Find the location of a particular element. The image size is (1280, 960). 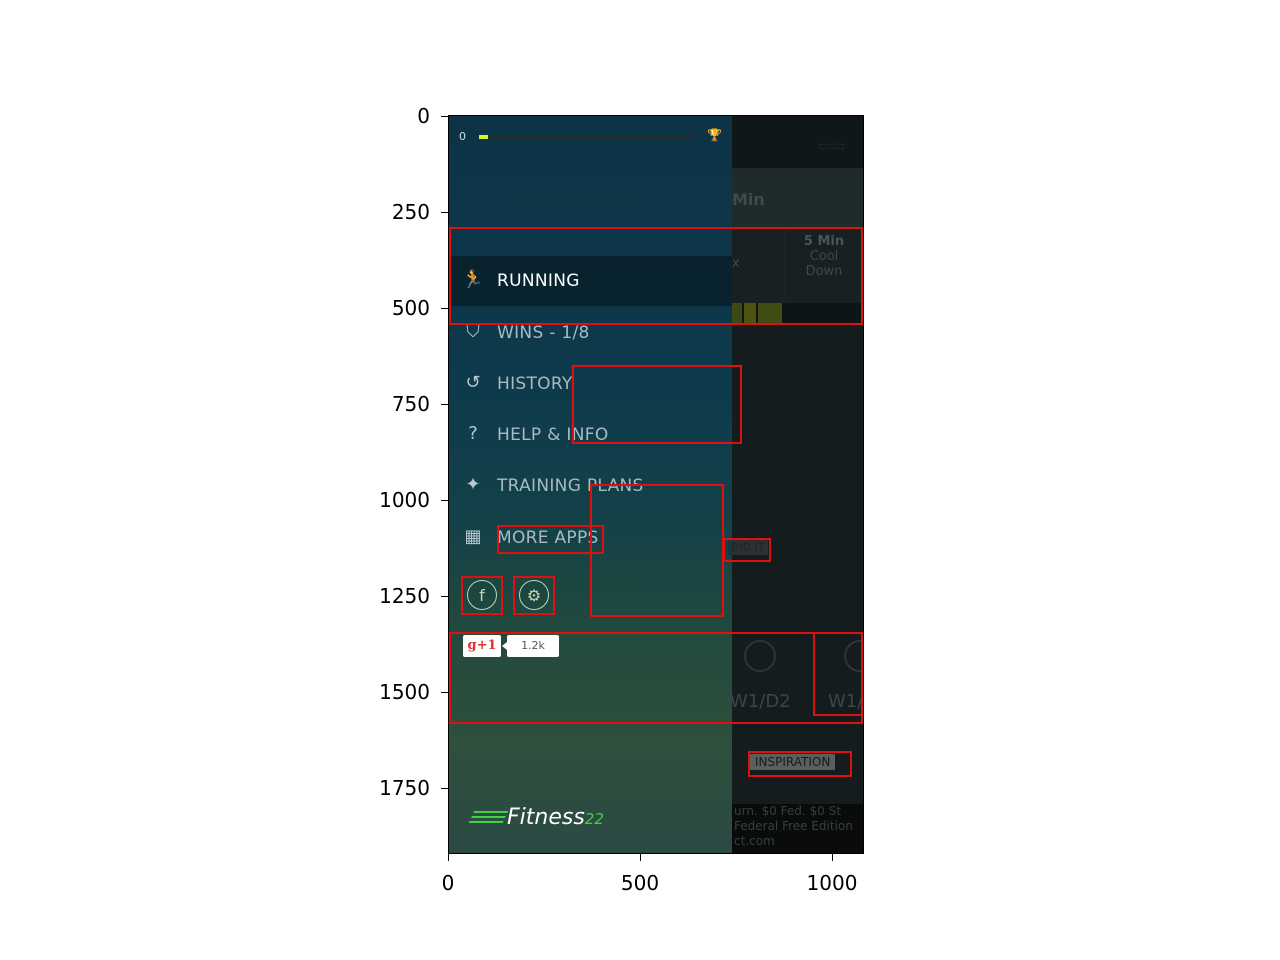

progress-fill is located at coordinates (483, 137).